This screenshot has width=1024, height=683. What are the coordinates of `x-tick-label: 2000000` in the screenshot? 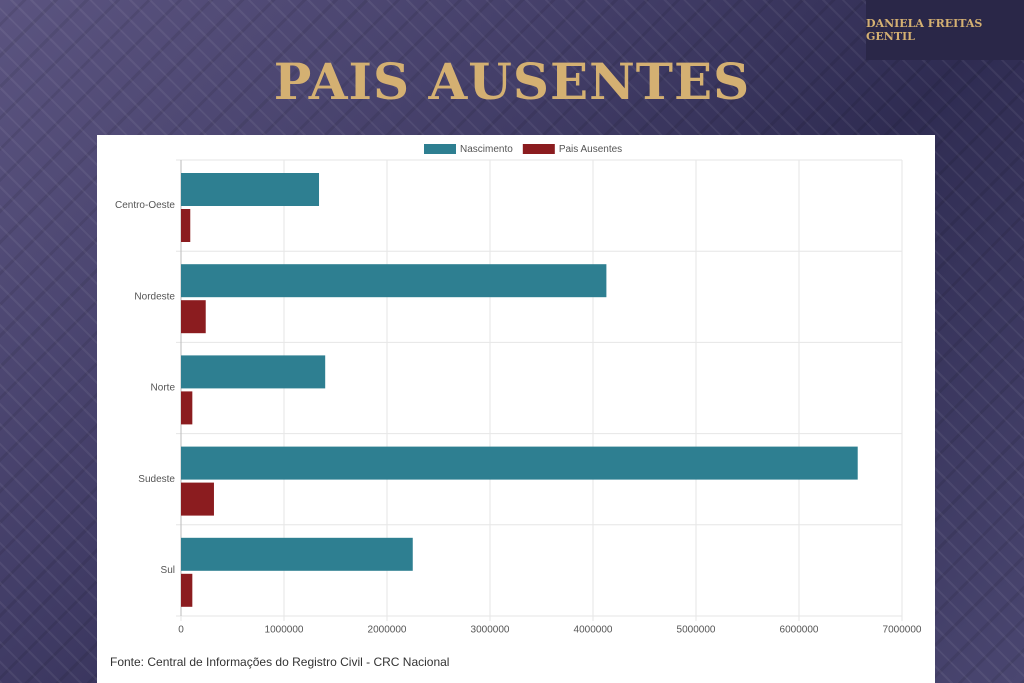 It's located at (387, 630).